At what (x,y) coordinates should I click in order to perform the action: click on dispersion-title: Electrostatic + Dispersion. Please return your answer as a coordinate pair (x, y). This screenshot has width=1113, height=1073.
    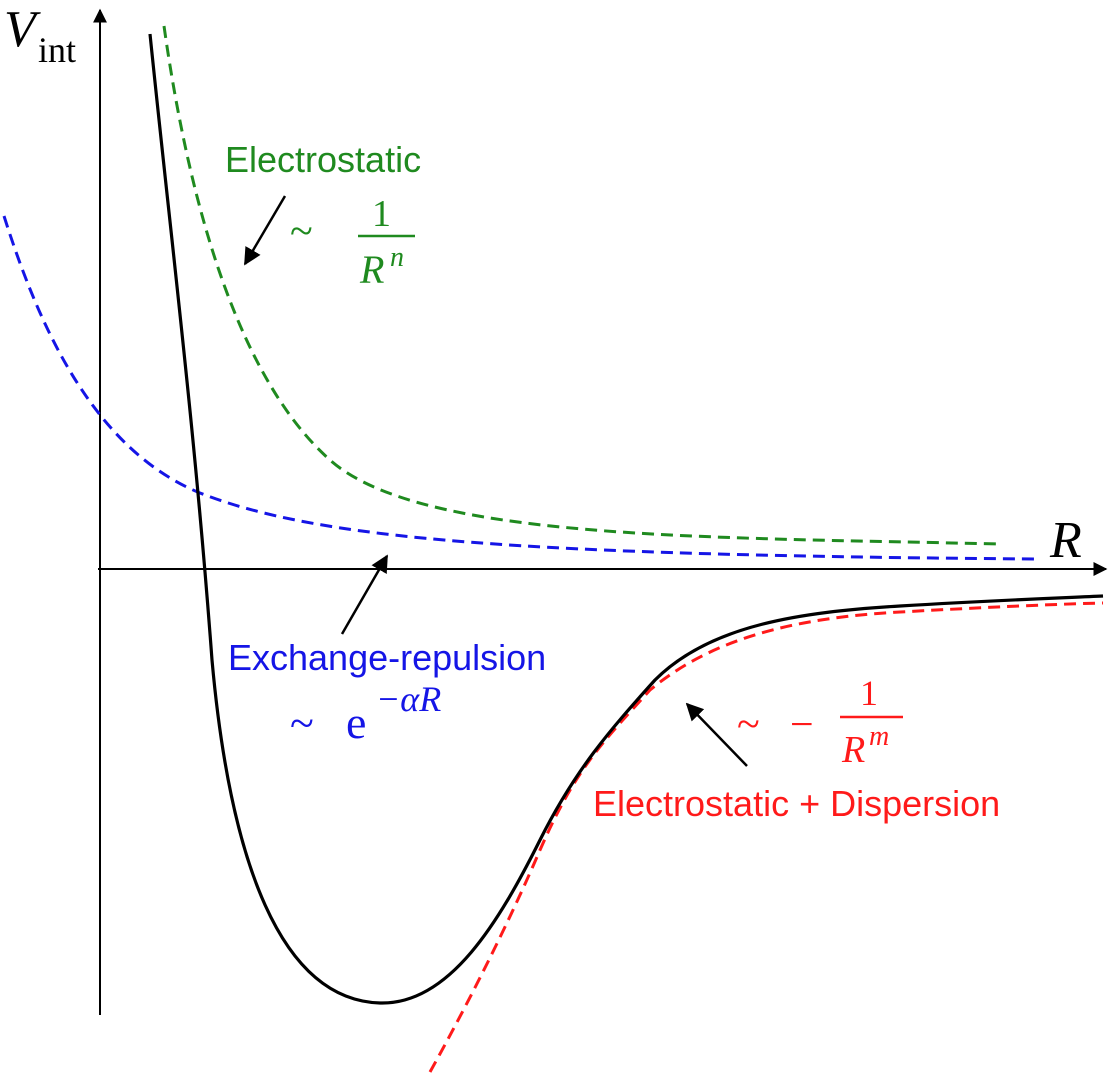
    Looking at the image, I should click on (796, 803).